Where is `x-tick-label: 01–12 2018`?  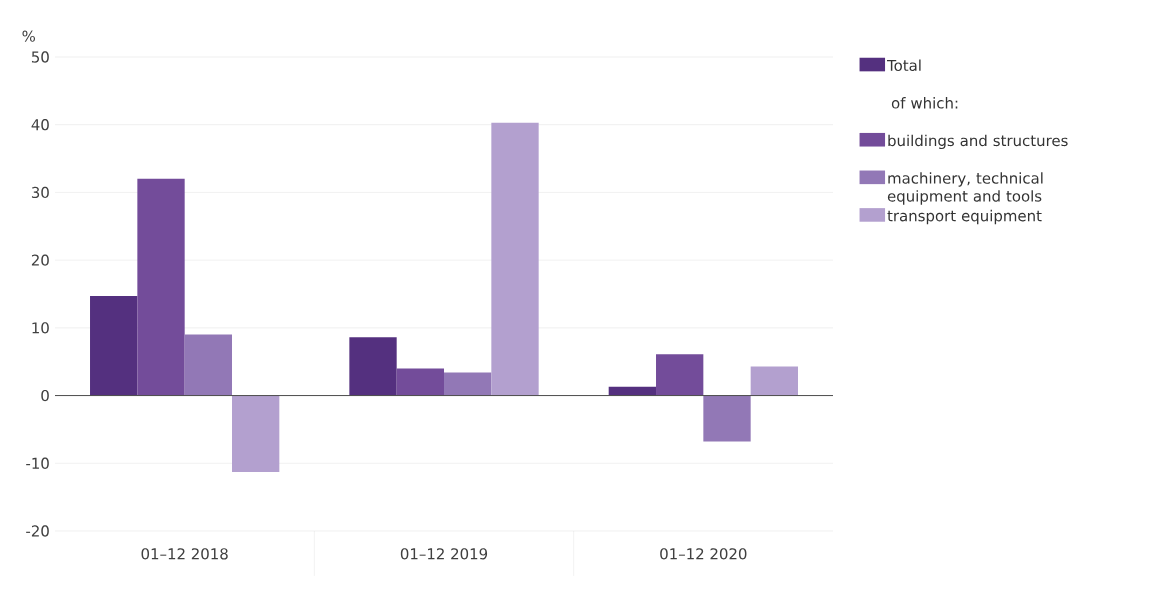
x-tick-label: 01–12 2018 is located at coordinates (184, 554).